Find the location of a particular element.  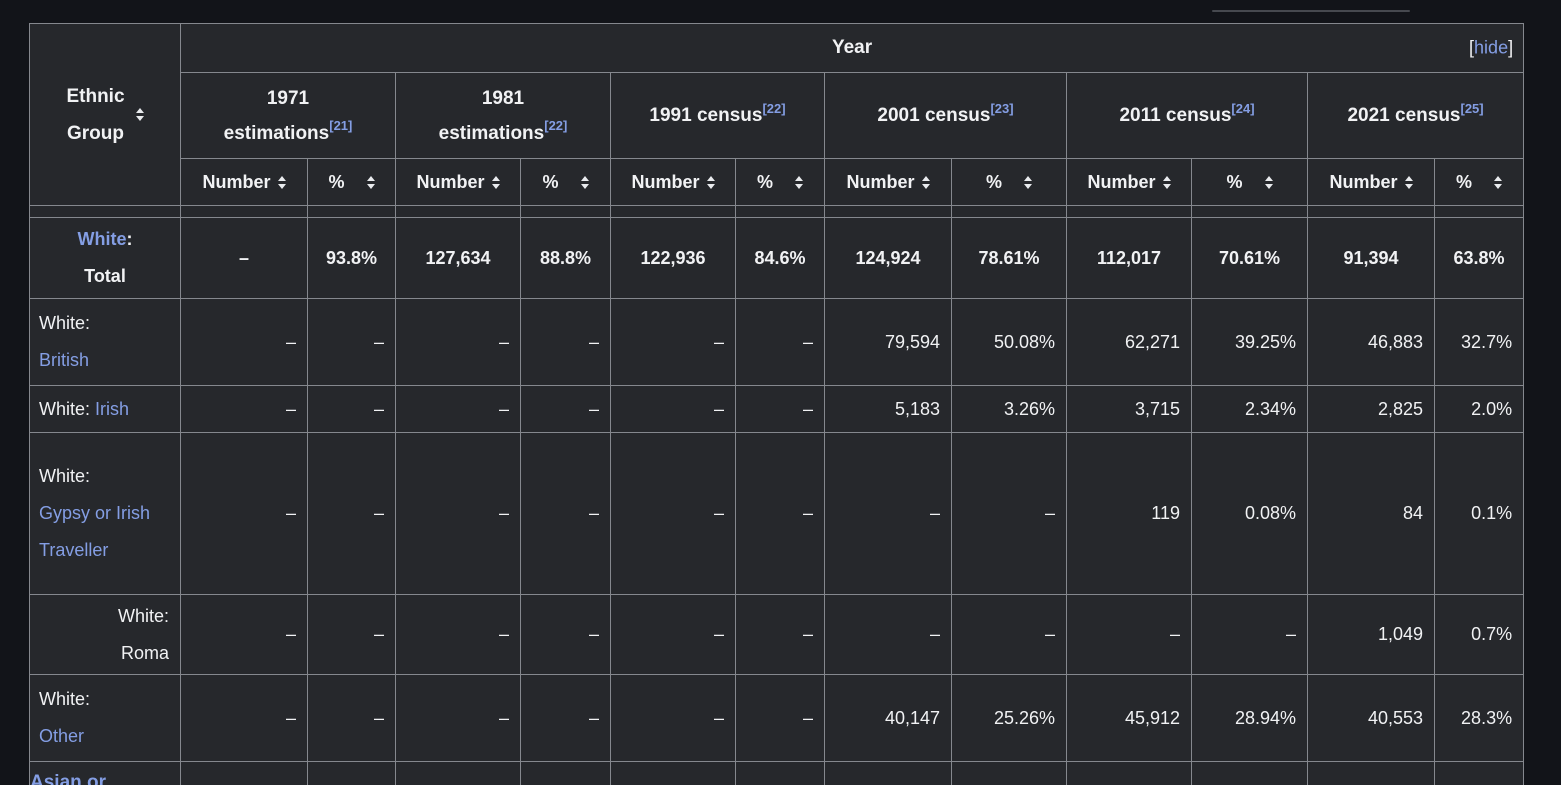

column-group-2001: 2001 census[23] is located at coordinates (945, 115).